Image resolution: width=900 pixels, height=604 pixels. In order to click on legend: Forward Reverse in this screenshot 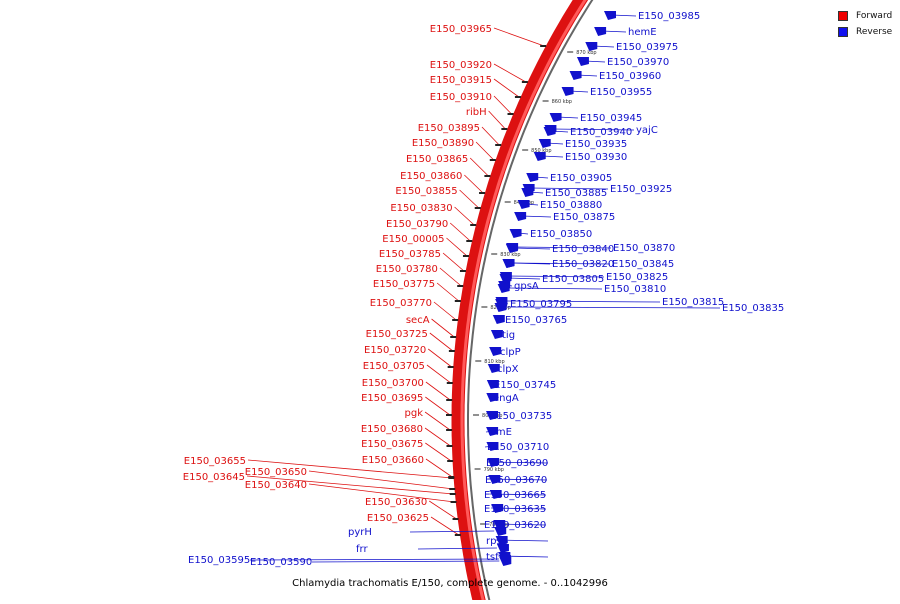, I will do `click(865, 24)`.